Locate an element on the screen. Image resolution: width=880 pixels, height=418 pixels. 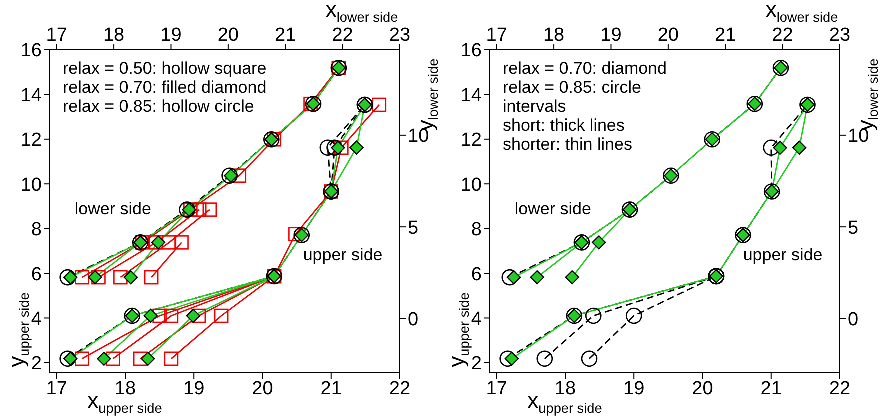
annotation: relax = 0.85: hollow circle is located at coordinates (158, 106).